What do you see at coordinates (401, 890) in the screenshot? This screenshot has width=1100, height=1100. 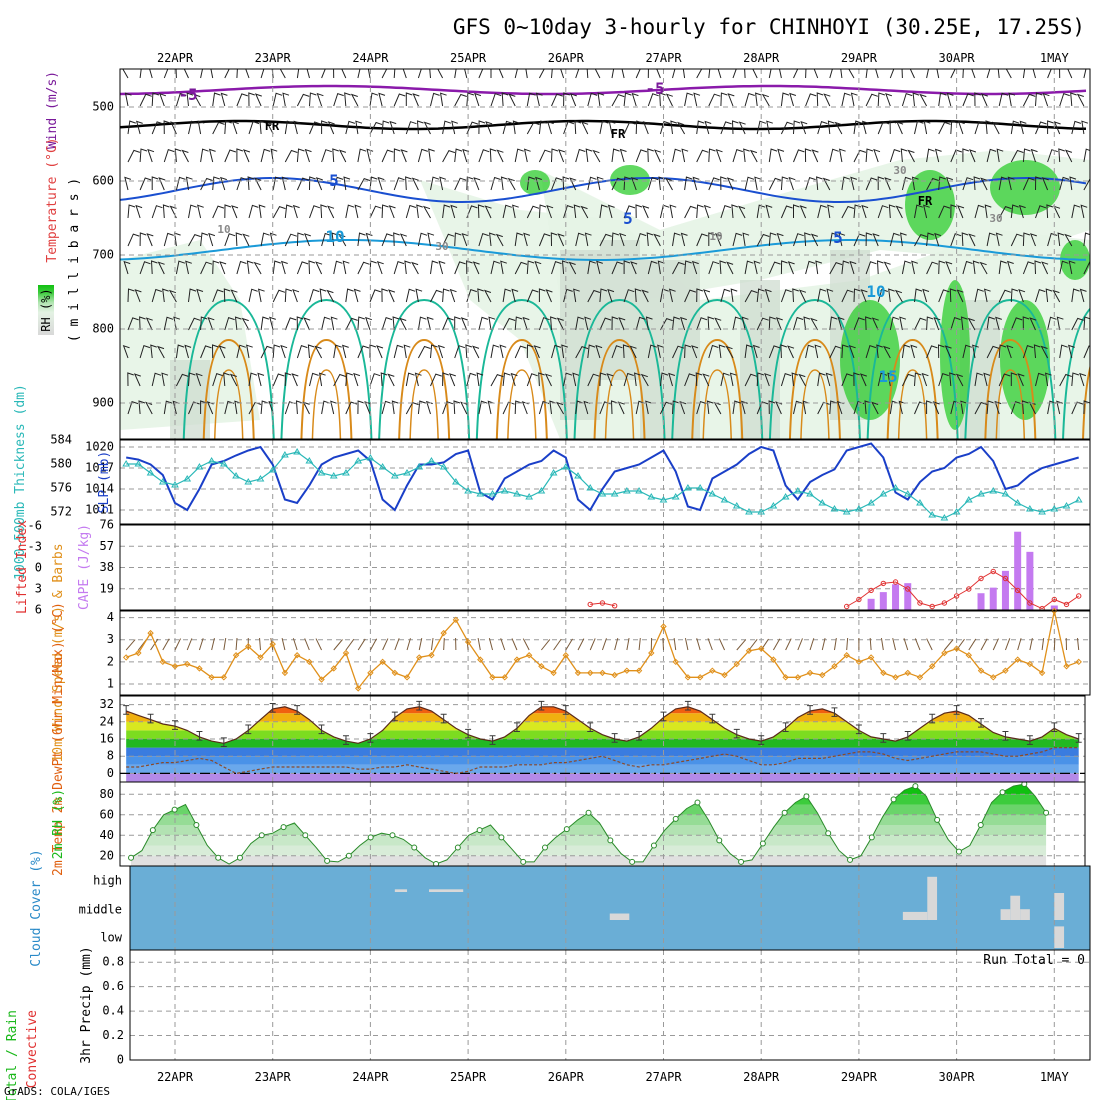 I see `cloud-bar` at bounding box center [401, 890].